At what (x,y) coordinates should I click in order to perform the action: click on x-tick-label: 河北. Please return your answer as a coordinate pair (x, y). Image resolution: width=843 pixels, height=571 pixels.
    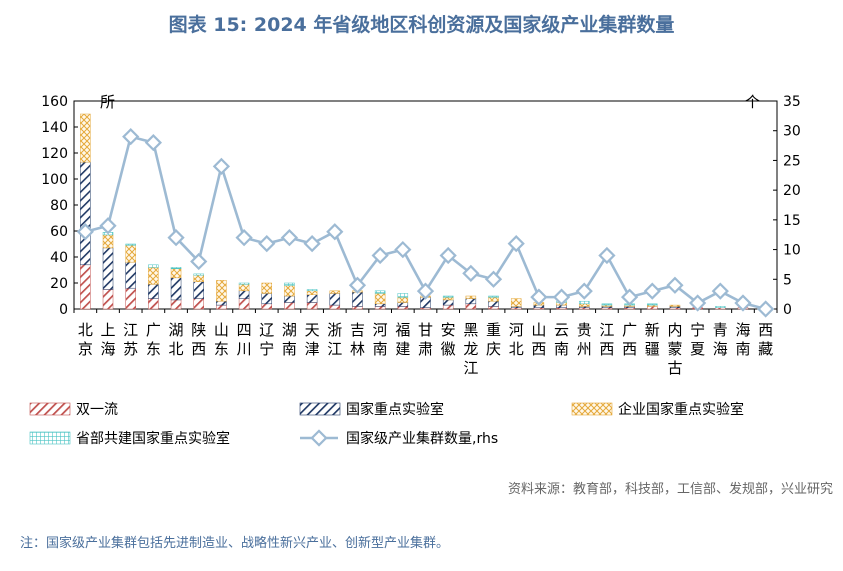
    Looking at the image, I should click on (516, 339).